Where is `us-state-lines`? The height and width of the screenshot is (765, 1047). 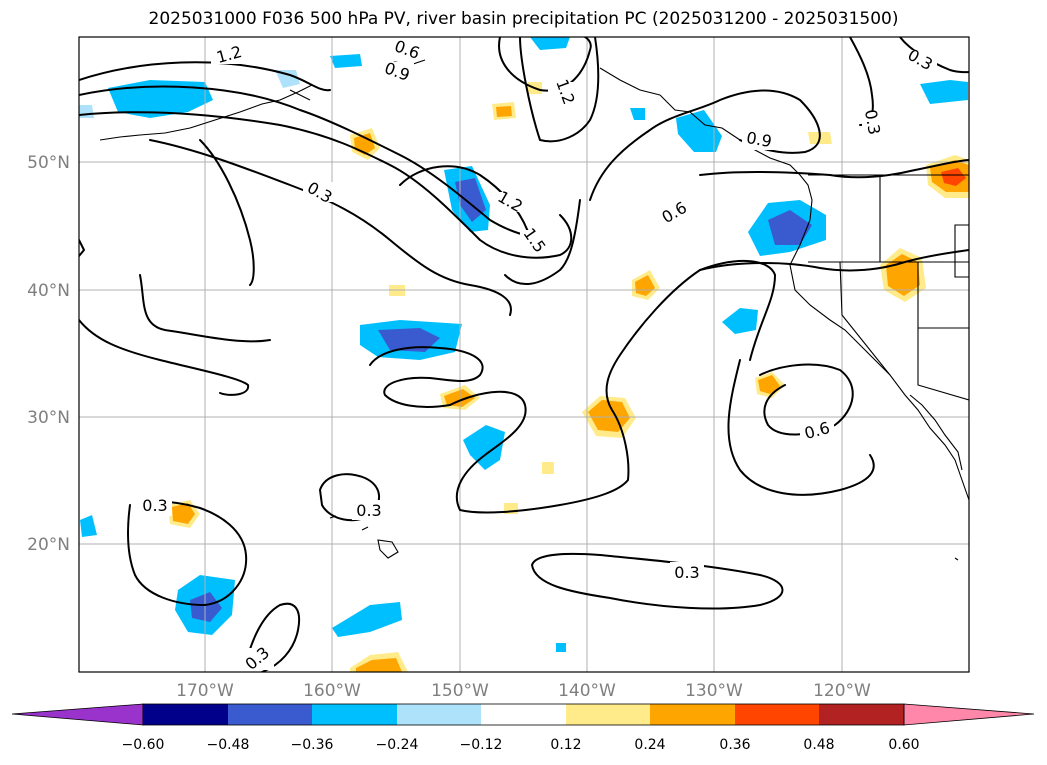 us-state-lines is located at coordinates (888, 288).